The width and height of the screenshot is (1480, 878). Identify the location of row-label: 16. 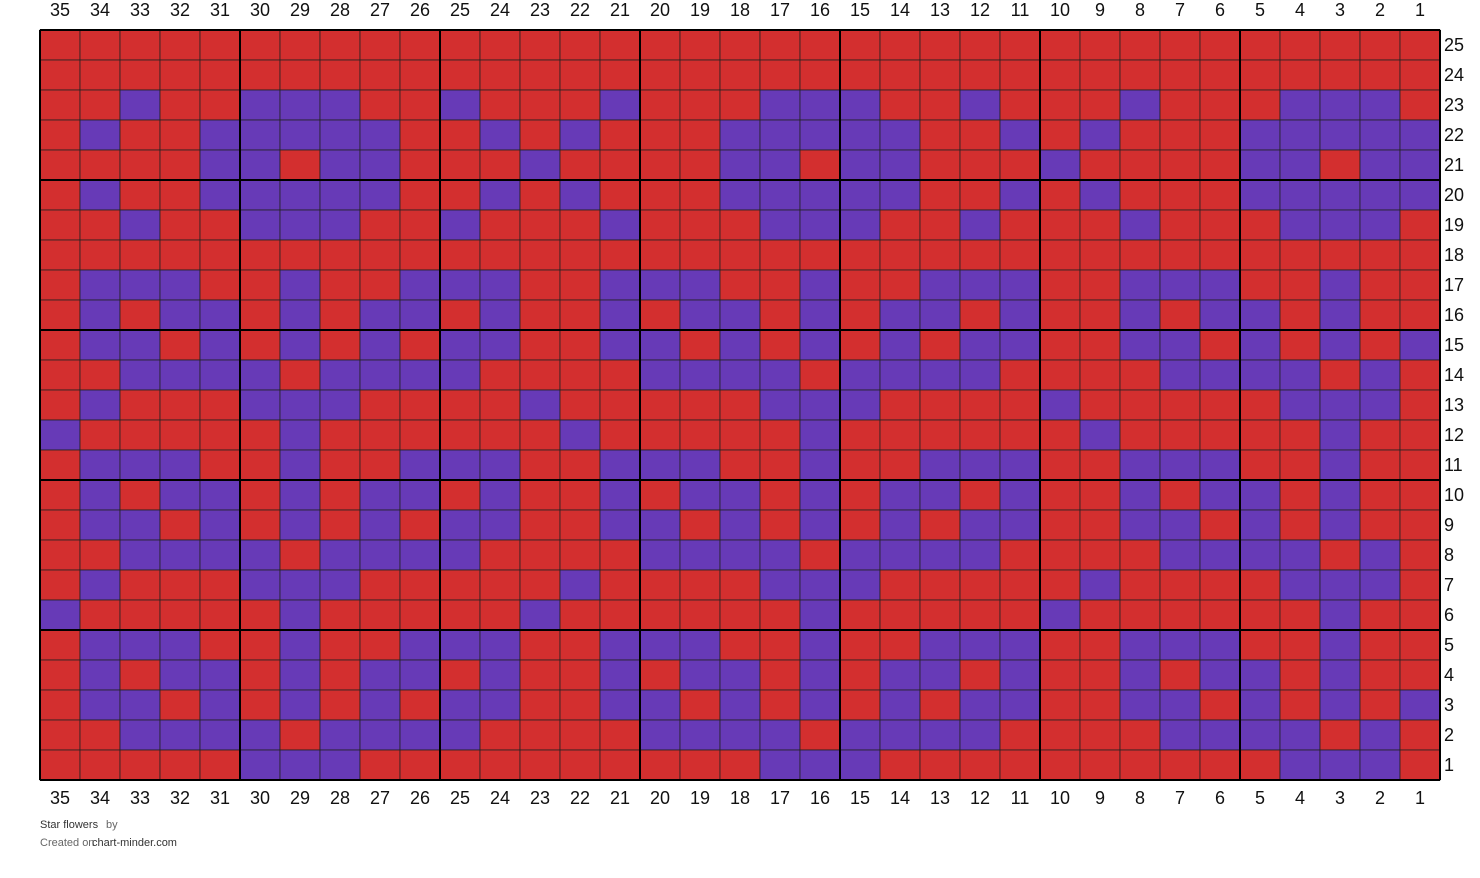
(1454, 315).